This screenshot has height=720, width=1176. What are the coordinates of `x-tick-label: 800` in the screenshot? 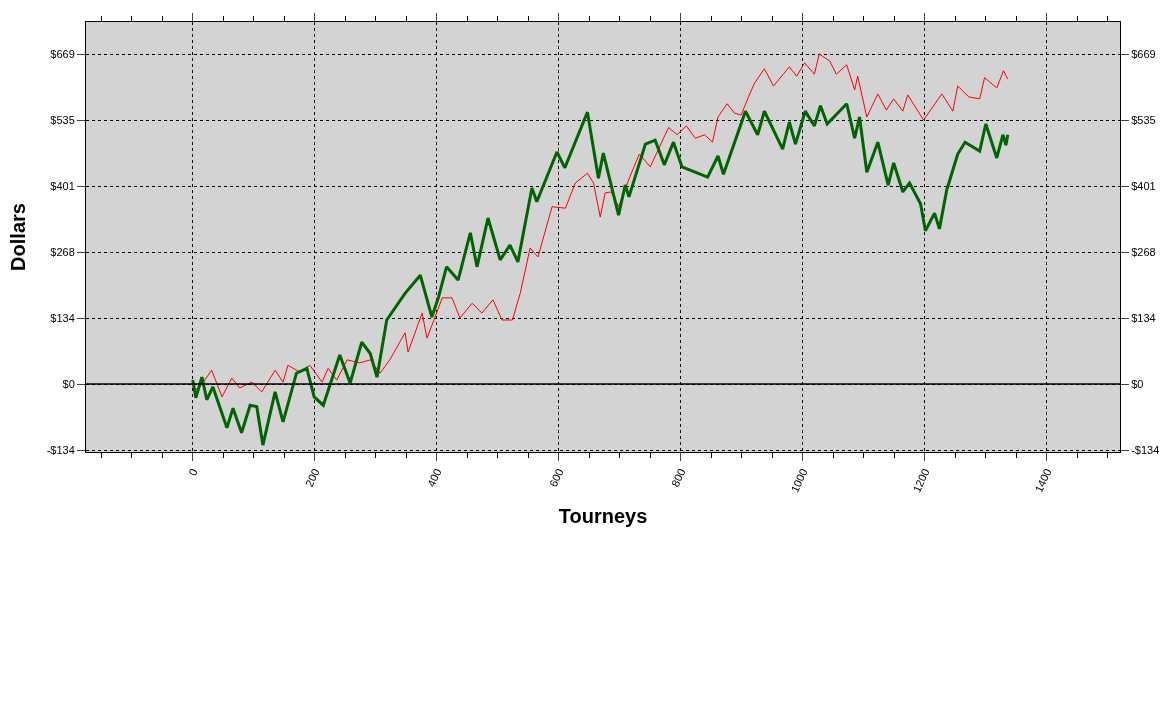 It's located at (678, 477).